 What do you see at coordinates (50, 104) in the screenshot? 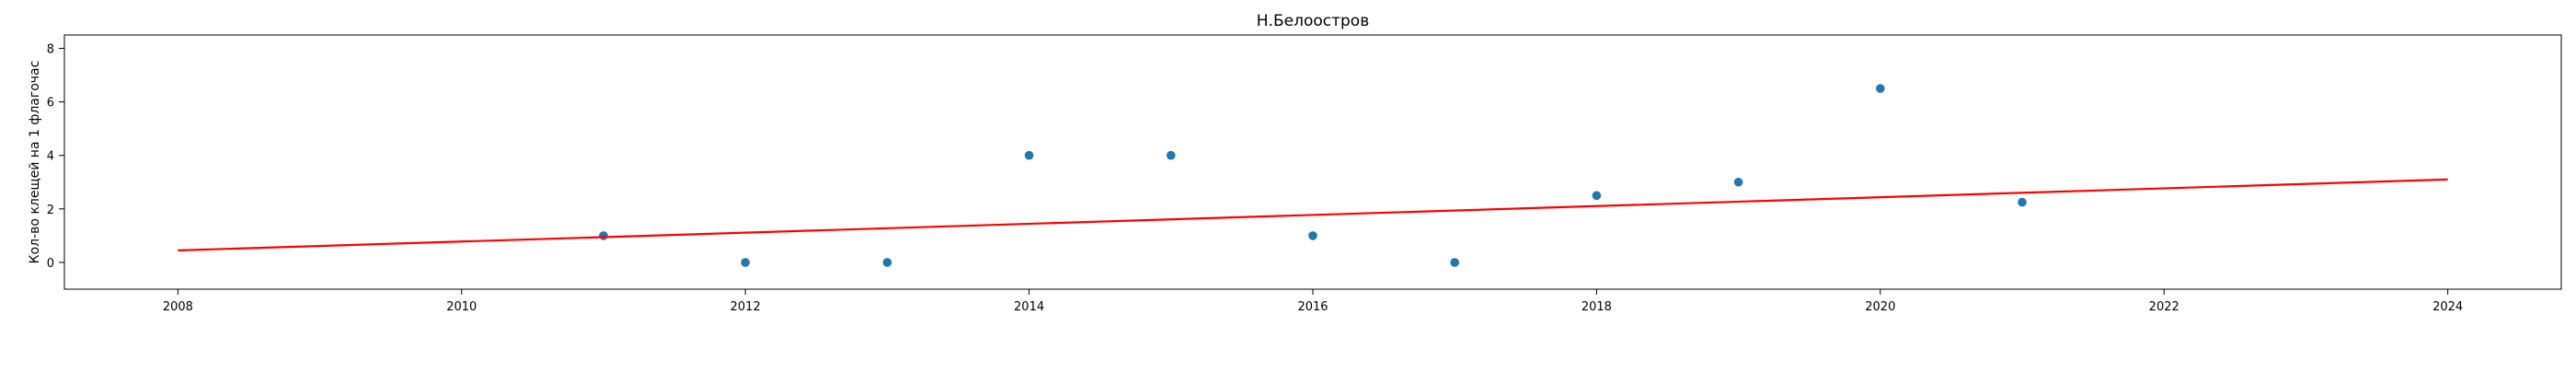
I see `y-tick-label: 6` at bounding box center [50, 104].